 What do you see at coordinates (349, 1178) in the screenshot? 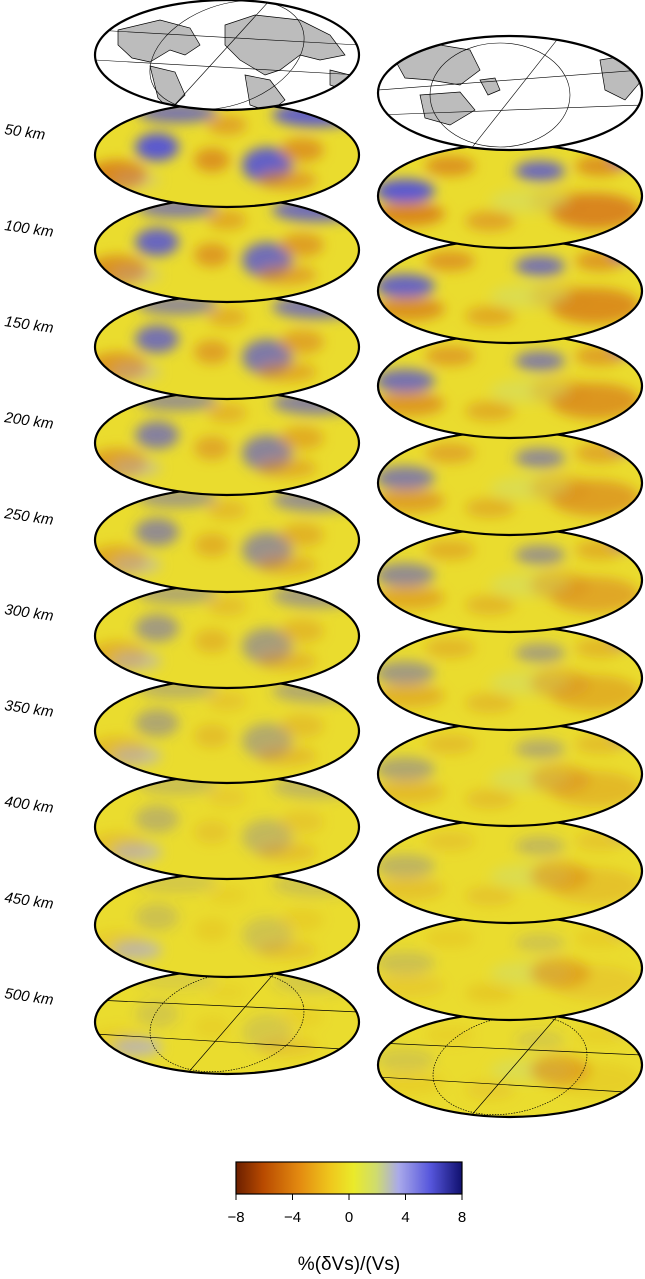
I see `colorbar-gradient` at bounding box center [349, 1178].